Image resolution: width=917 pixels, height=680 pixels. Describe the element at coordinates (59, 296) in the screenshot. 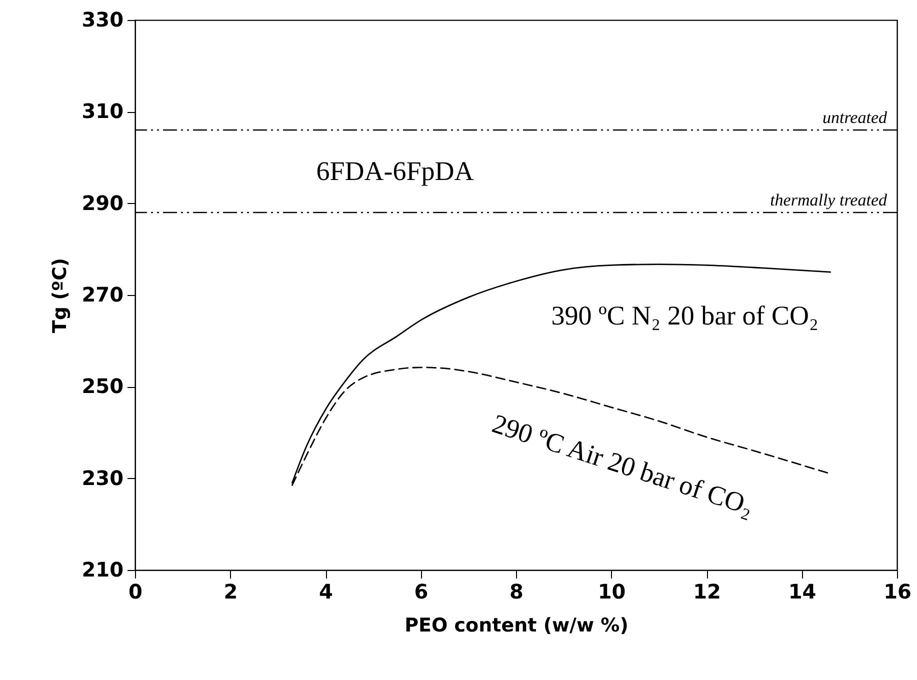

I see `y-axis-title: Tg (ºC)` at that location.